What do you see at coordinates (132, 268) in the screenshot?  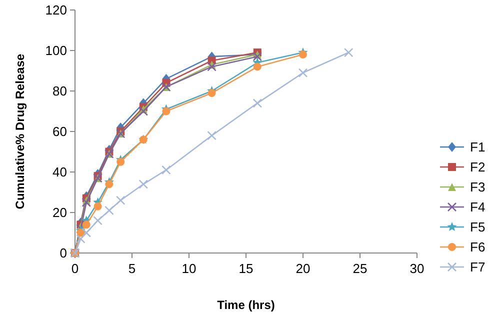 I see `x-tick-label: 5` at bounding box center [132, 268].